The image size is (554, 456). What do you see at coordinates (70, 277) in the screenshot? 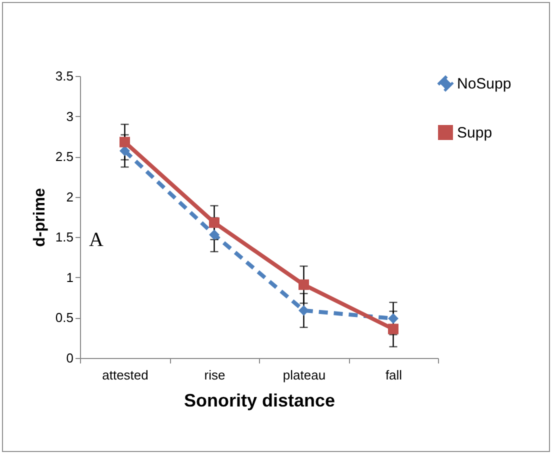
I see `y-tick-label: 1` at bounding box center [70, 277].